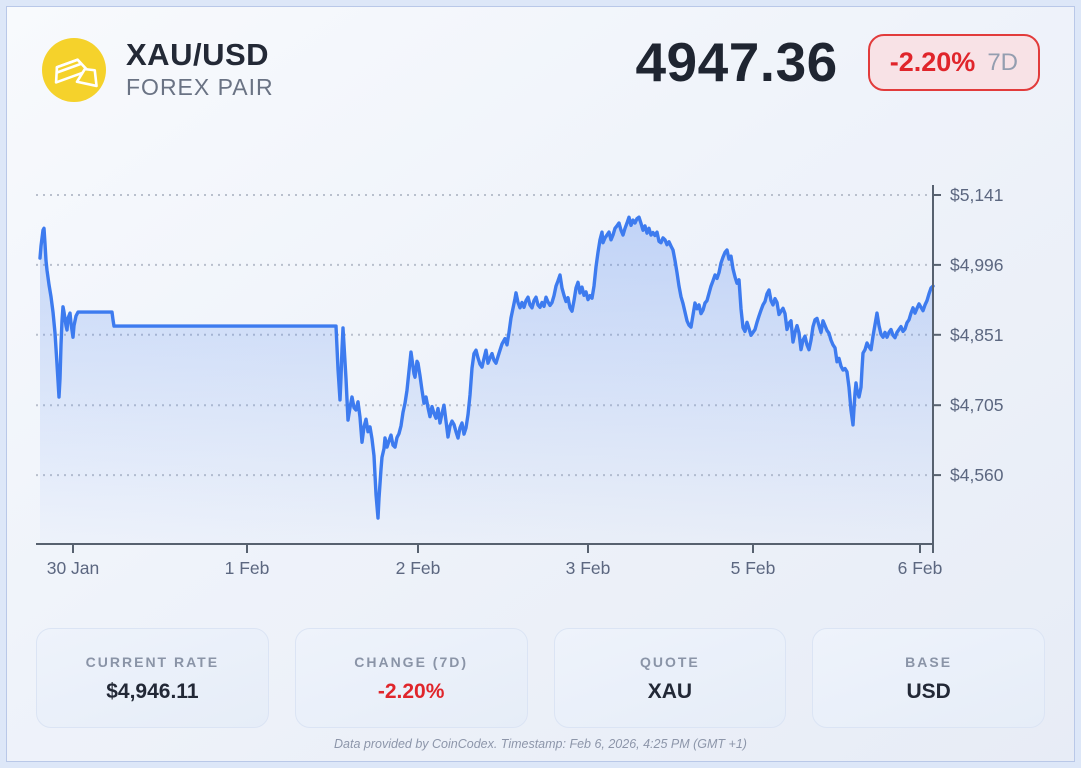 This screenshot has height=768, width=1081. Describe the element at coordinates (920, 568) in the screenshot. I see `x-axis-tick-label: 6 Feb` at that location.